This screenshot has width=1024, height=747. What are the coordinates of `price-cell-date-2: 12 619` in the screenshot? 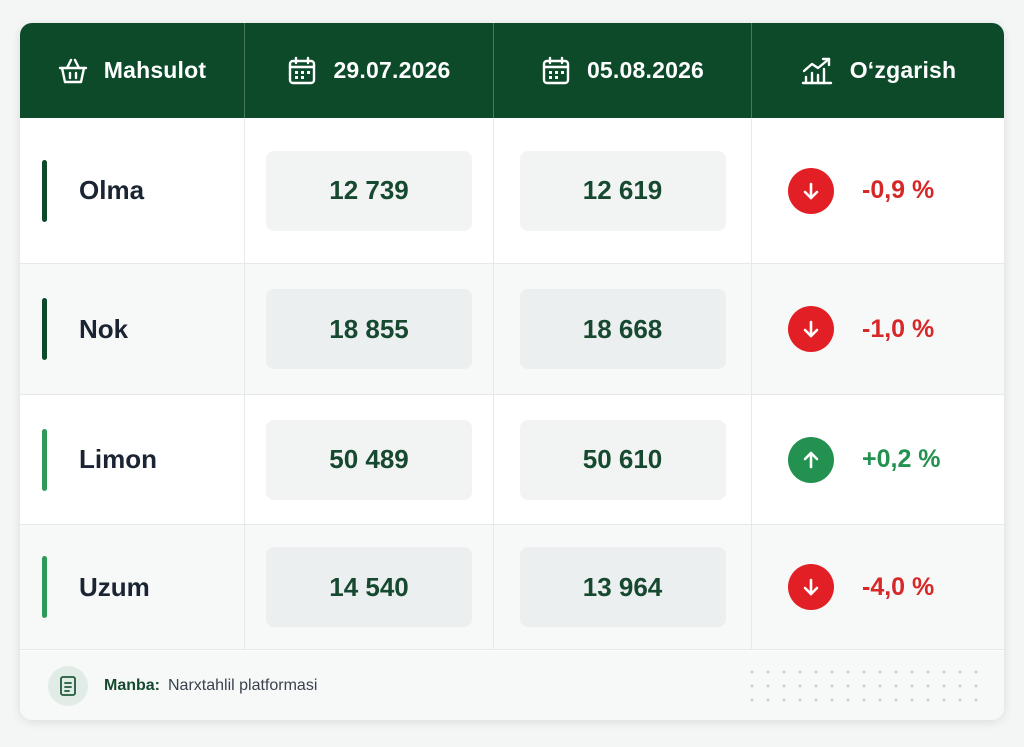 It's located at (623, 190).